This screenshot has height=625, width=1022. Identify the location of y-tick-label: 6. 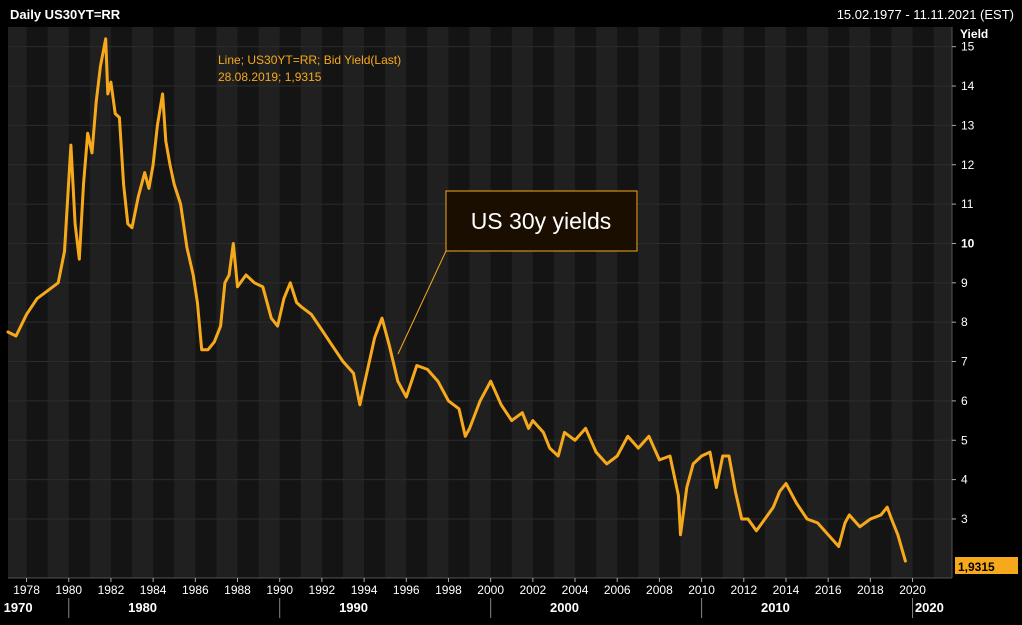
(964, 401).